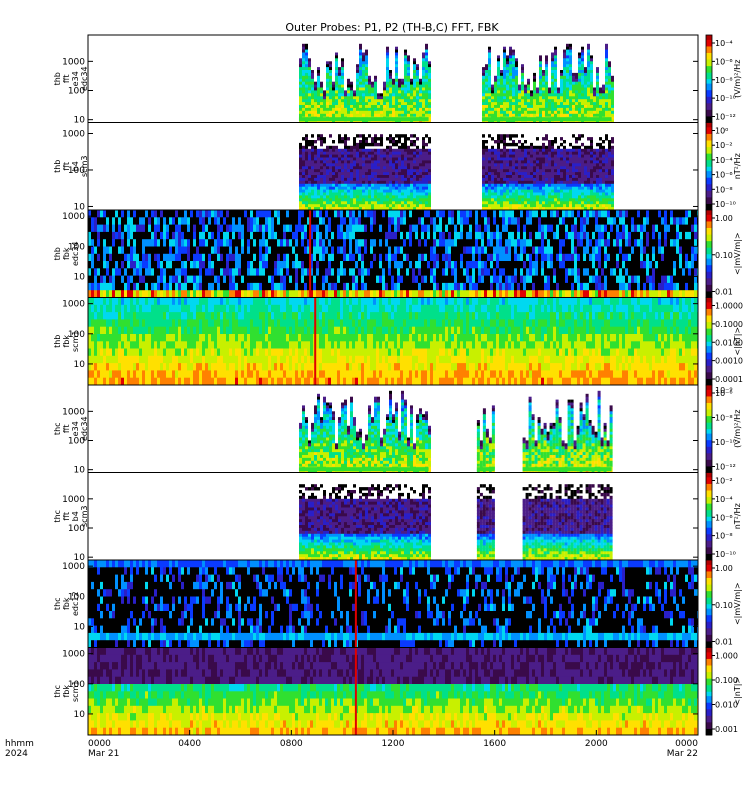 Image resolution: width=750 pixels, height=800 pixels. I want to click on panel-4-label-line-0: thb, so click(57, 341).